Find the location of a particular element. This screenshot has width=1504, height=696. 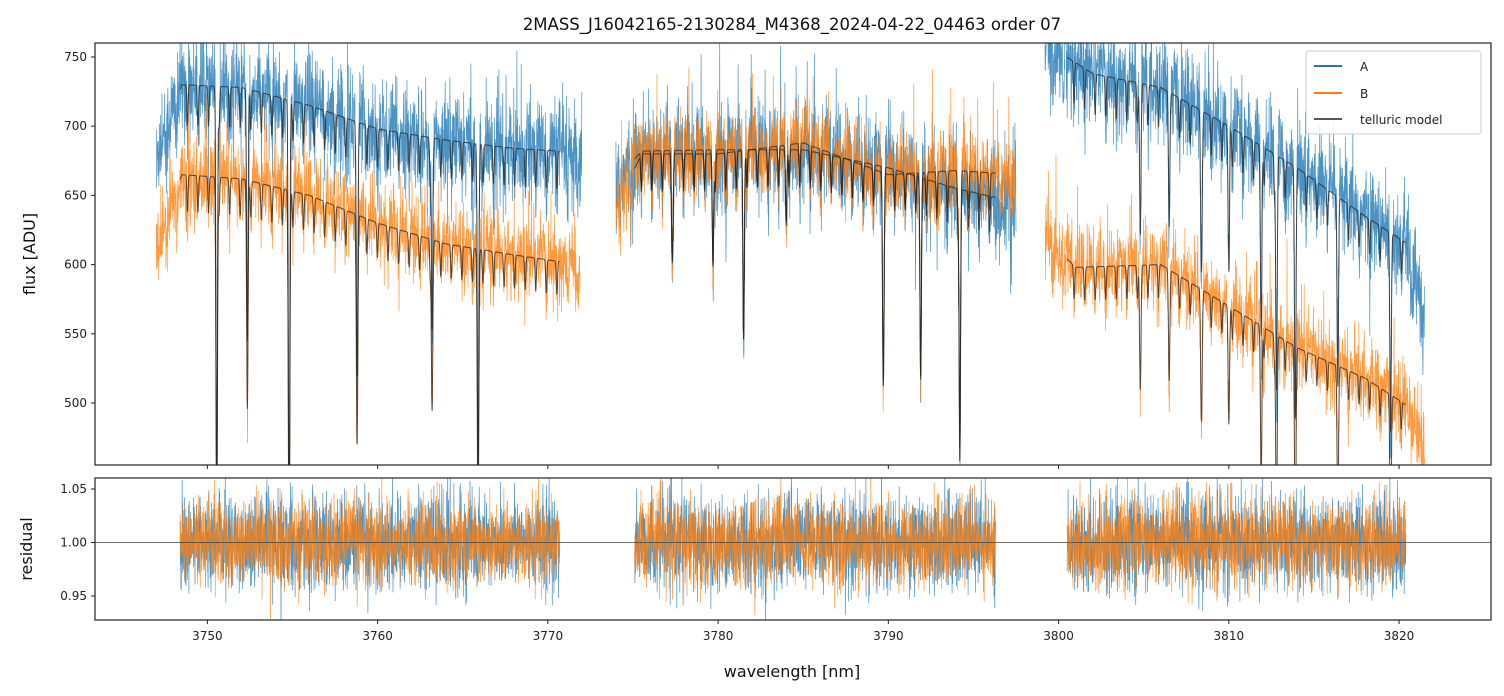

flux-y-tick-label: 600 is located at coordinates (75, 265).